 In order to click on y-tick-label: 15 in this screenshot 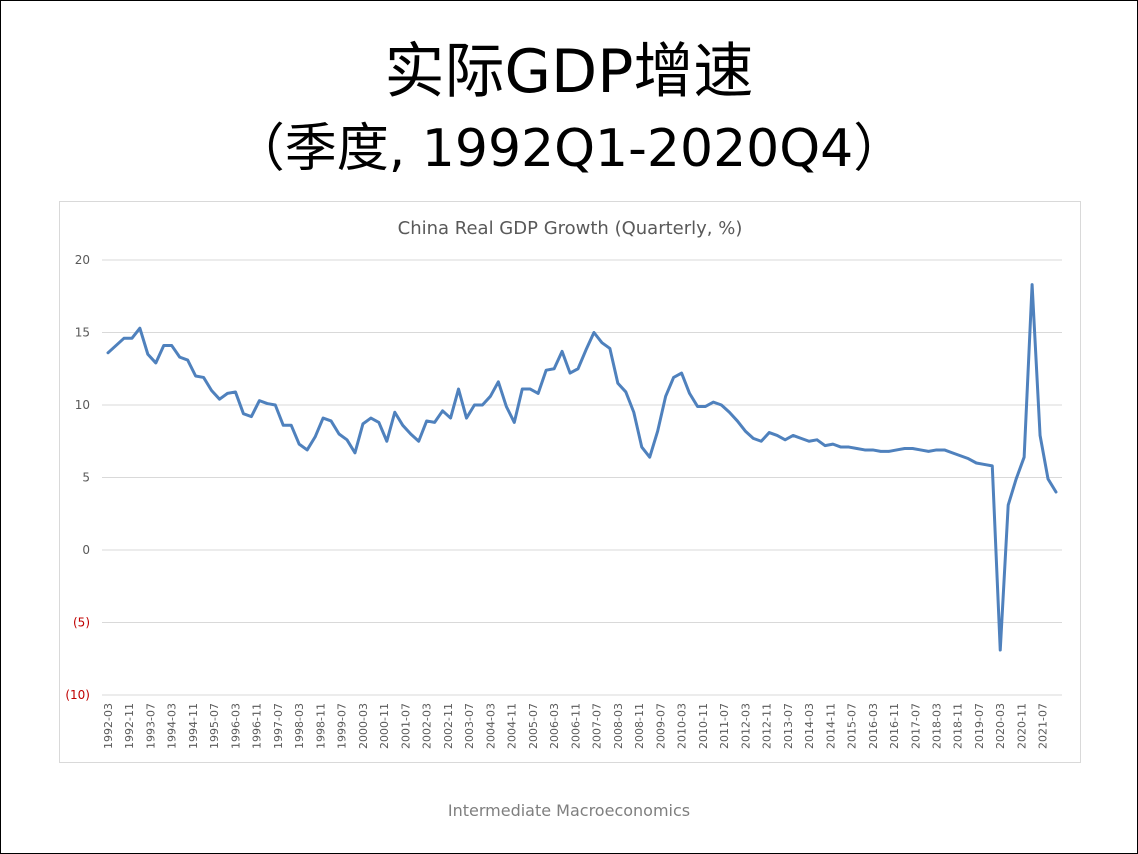, I will do `click(82, 333)`.